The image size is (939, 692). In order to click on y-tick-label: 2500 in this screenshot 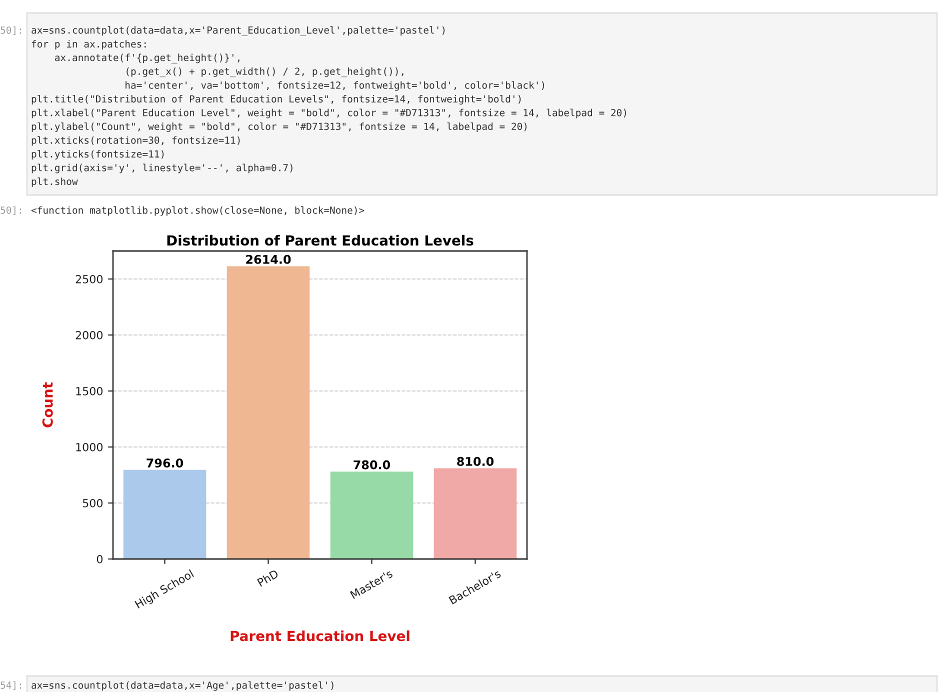, I will do `click(89, 279)`.